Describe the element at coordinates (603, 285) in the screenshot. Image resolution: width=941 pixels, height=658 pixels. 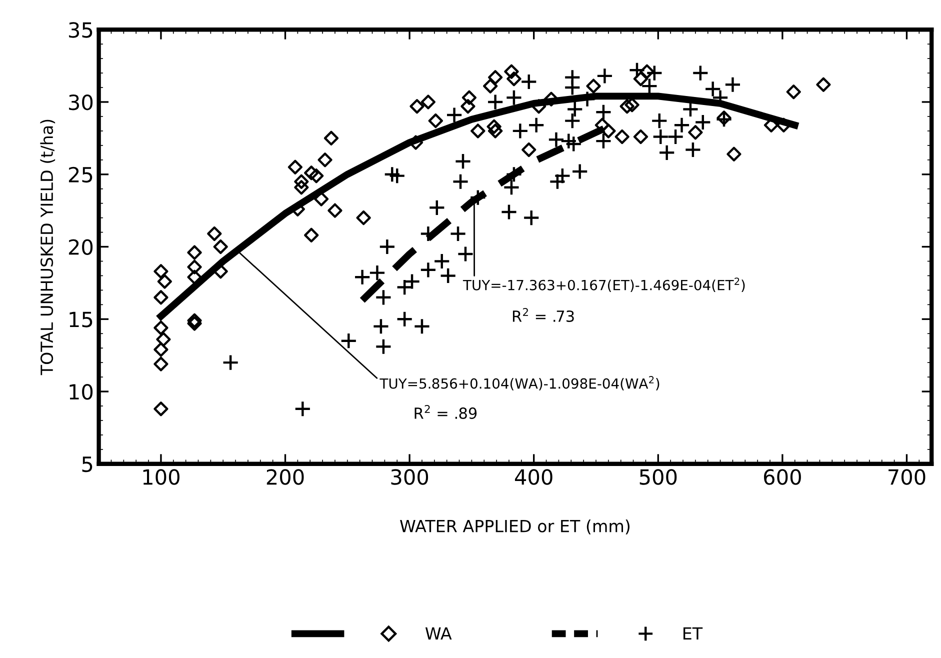
I see `annotation: TUY=-17.363+0.167(ET)-1.469E-04(ET$^{2}$)` at that location.